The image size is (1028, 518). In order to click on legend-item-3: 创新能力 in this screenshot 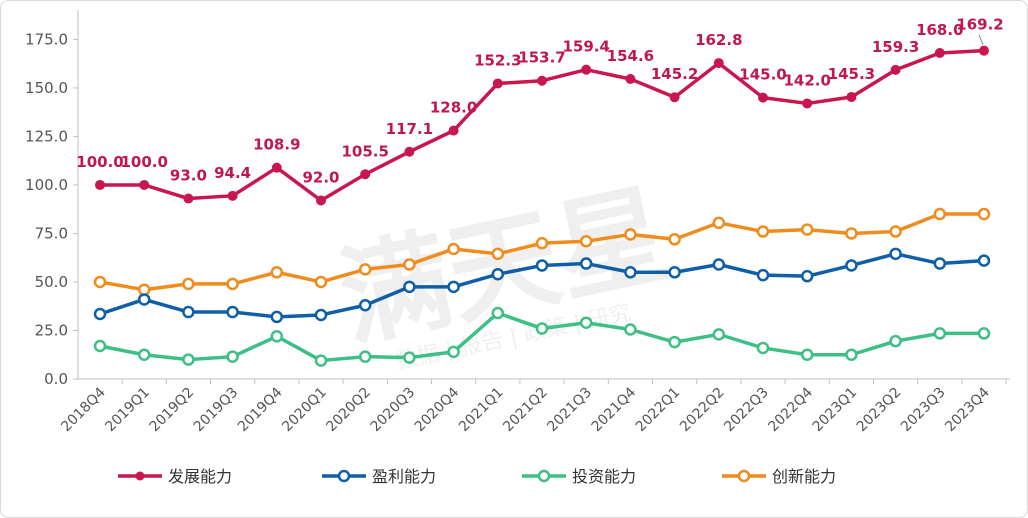, I will do `click(779, 476)`.